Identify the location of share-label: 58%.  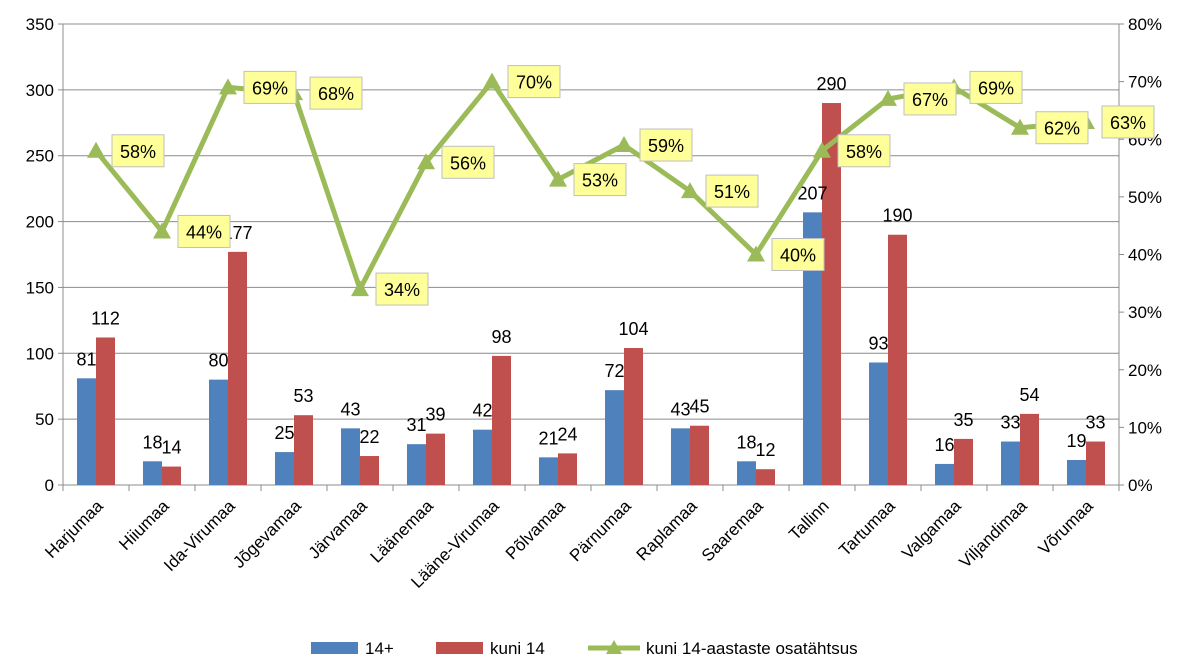
(138, 152).